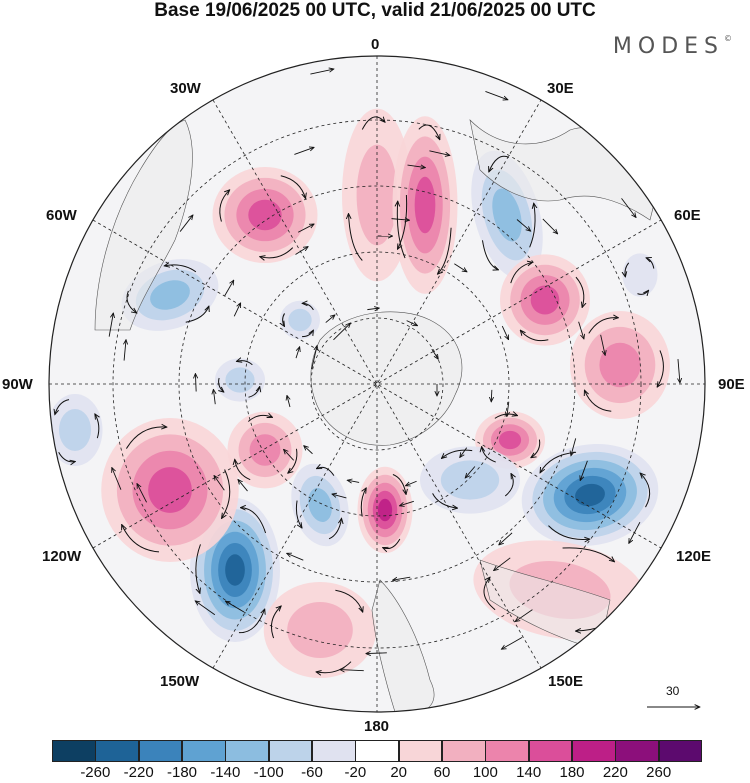 Image resolution: width=750 pixels, height=783 pixels. I want to click on colorbar-tick-label: -20, so click(355, 772).